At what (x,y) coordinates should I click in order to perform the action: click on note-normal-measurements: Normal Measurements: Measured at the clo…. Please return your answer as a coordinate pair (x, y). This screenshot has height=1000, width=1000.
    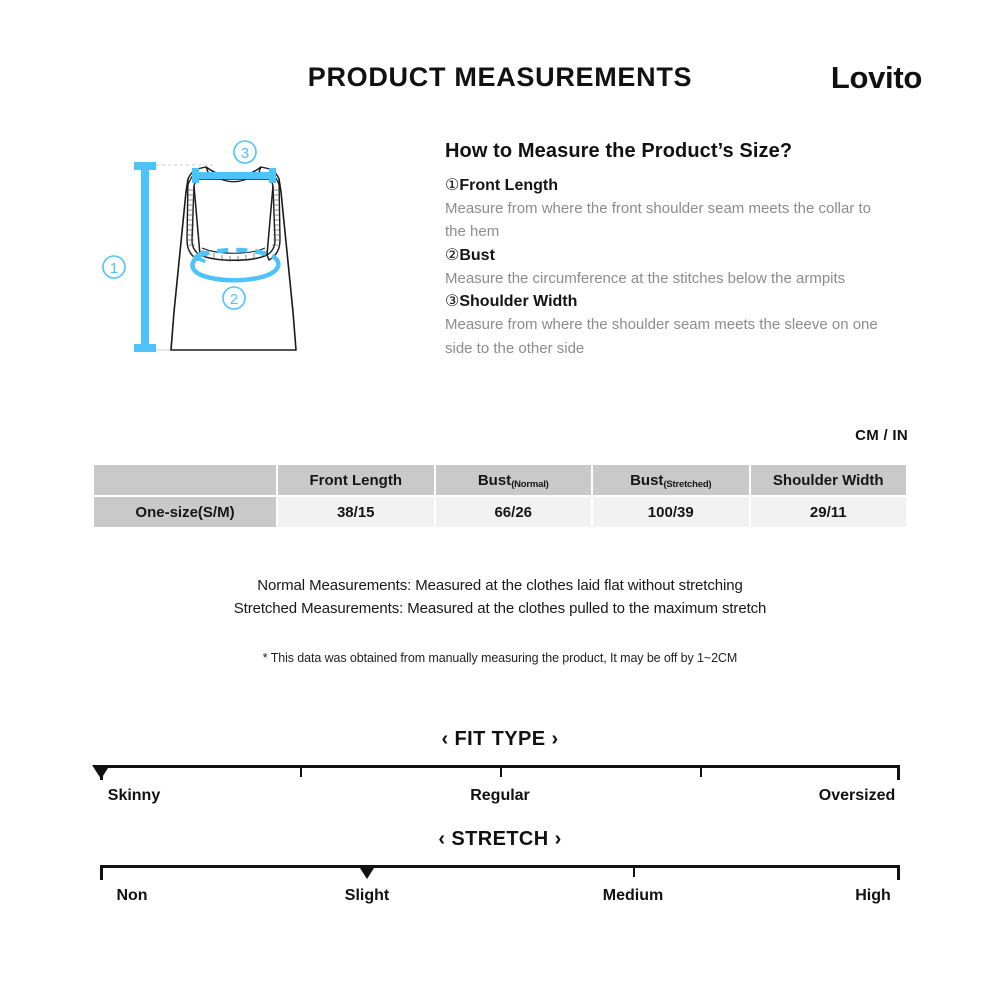
    Looking at the image, I should click on (500, 585).